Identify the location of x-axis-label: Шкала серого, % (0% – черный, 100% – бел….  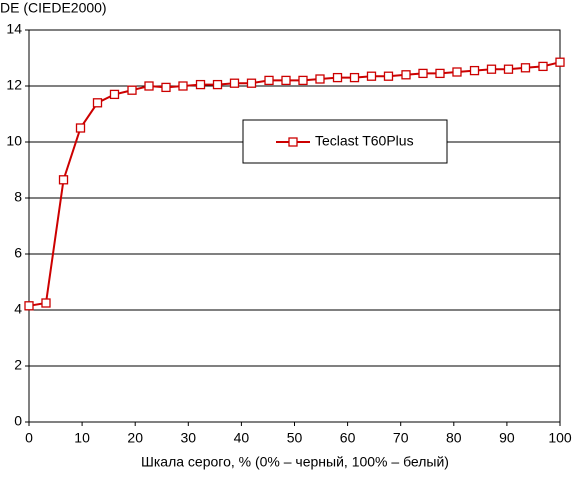
(295, 462).